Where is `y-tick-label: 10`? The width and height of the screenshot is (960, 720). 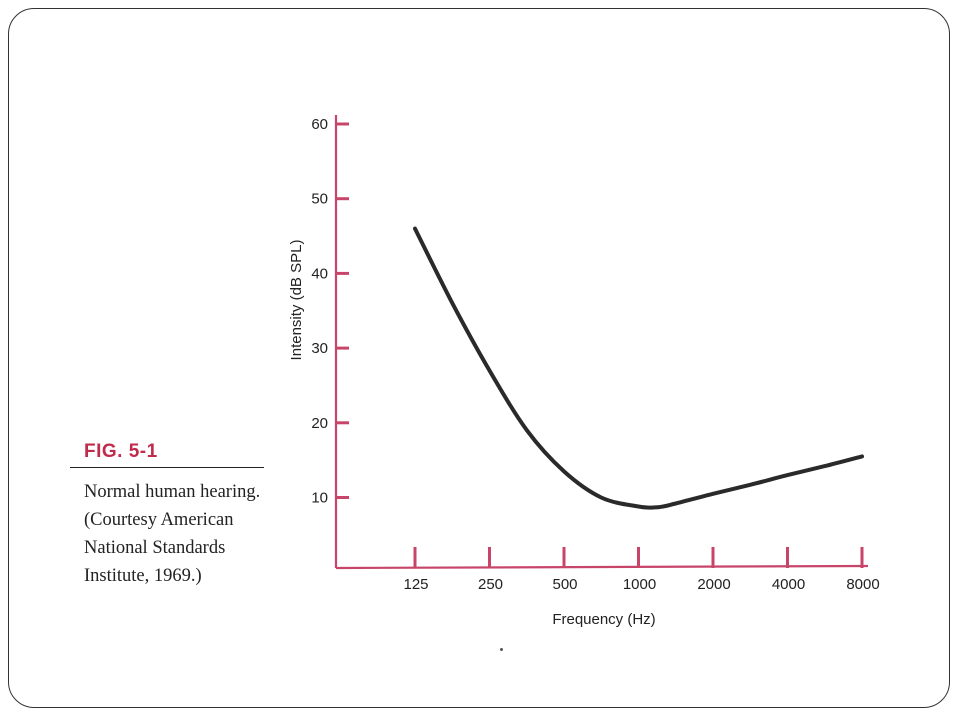
y-tick-label: 10 is located at coordinates (319, 498).